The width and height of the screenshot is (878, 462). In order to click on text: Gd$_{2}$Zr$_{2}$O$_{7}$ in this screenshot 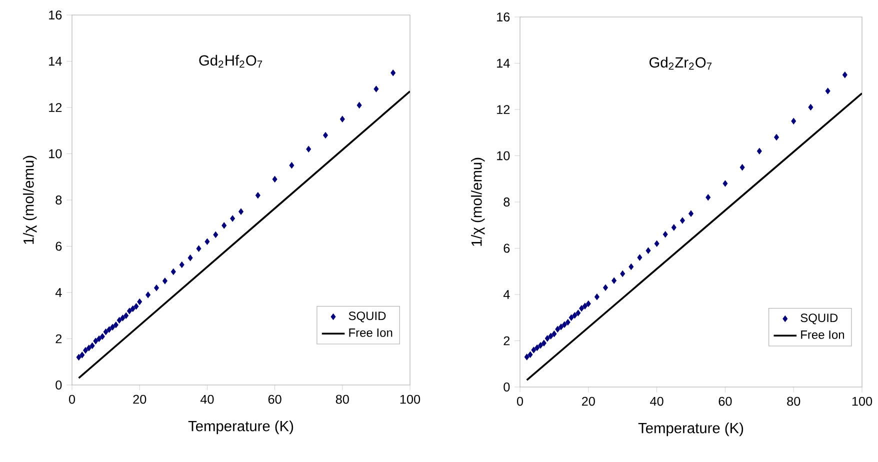, I will do `click(681, 63)`.